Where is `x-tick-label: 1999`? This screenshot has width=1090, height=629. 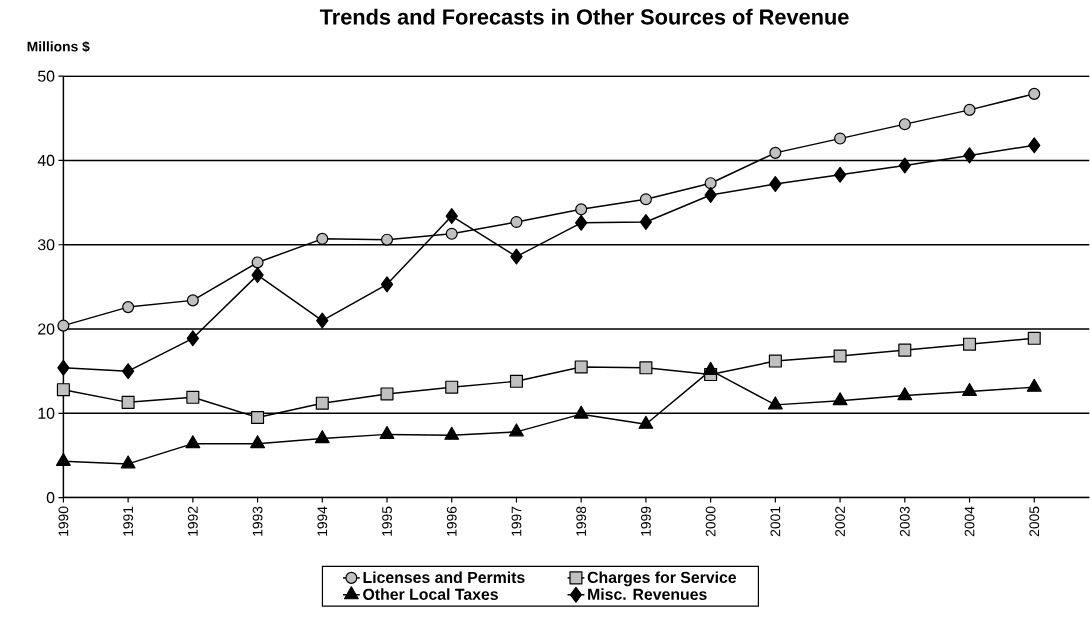
x-tick-label: 1999 is located at coordinates (646, 521).